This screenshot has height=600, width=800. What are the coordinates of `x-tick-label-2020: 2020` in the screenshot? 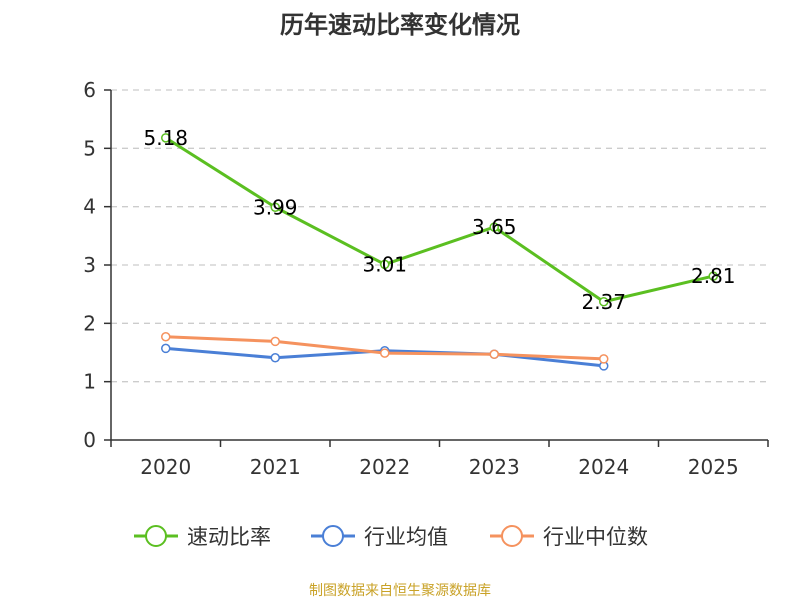 It's located at (165, 467).